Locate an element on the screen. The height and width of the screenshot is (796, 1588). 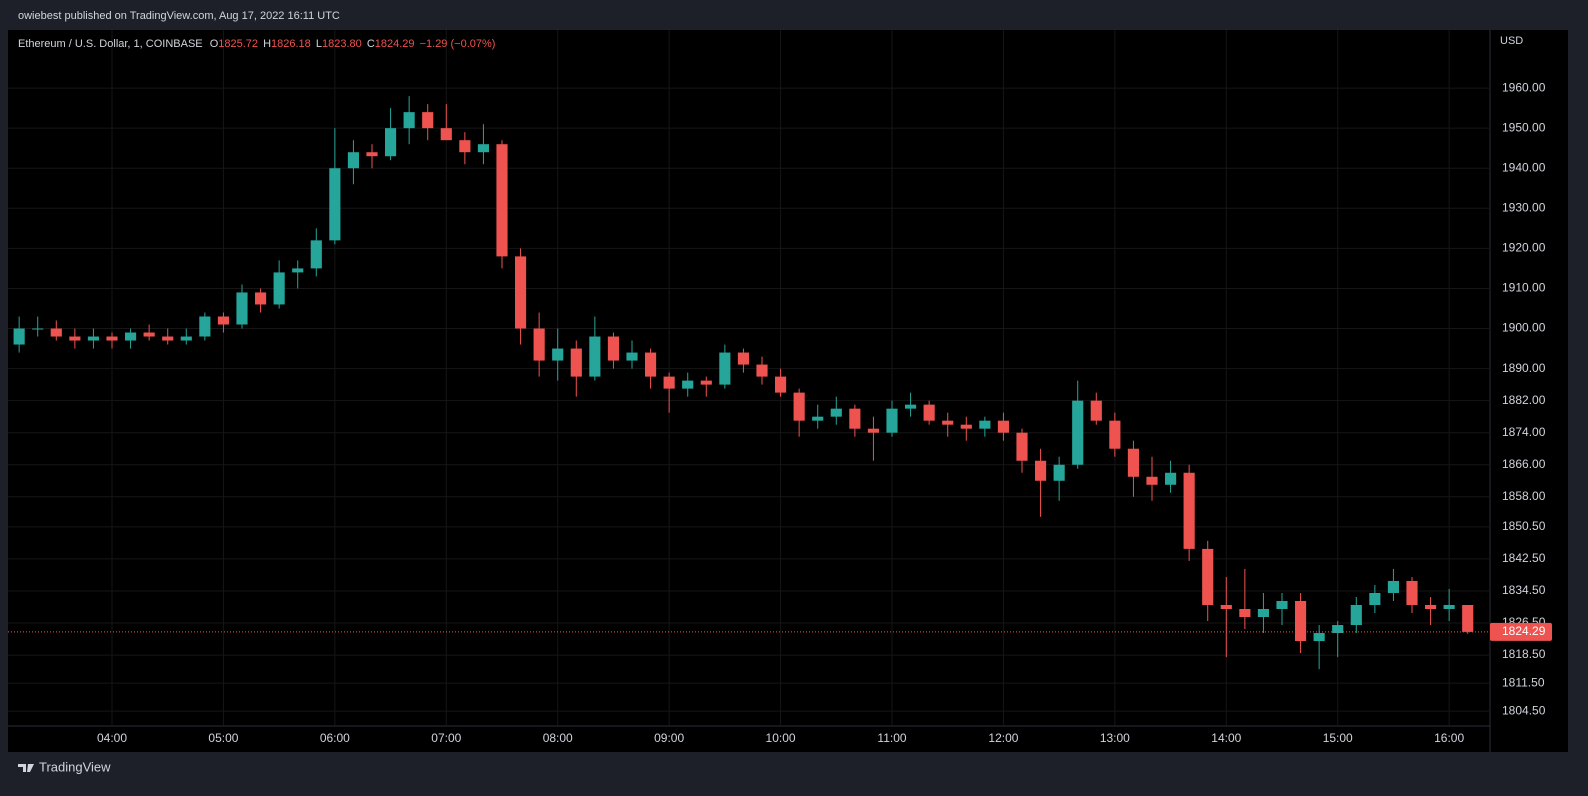
y-tick-label: 1960.00 is located at coordinates (1524, 87).